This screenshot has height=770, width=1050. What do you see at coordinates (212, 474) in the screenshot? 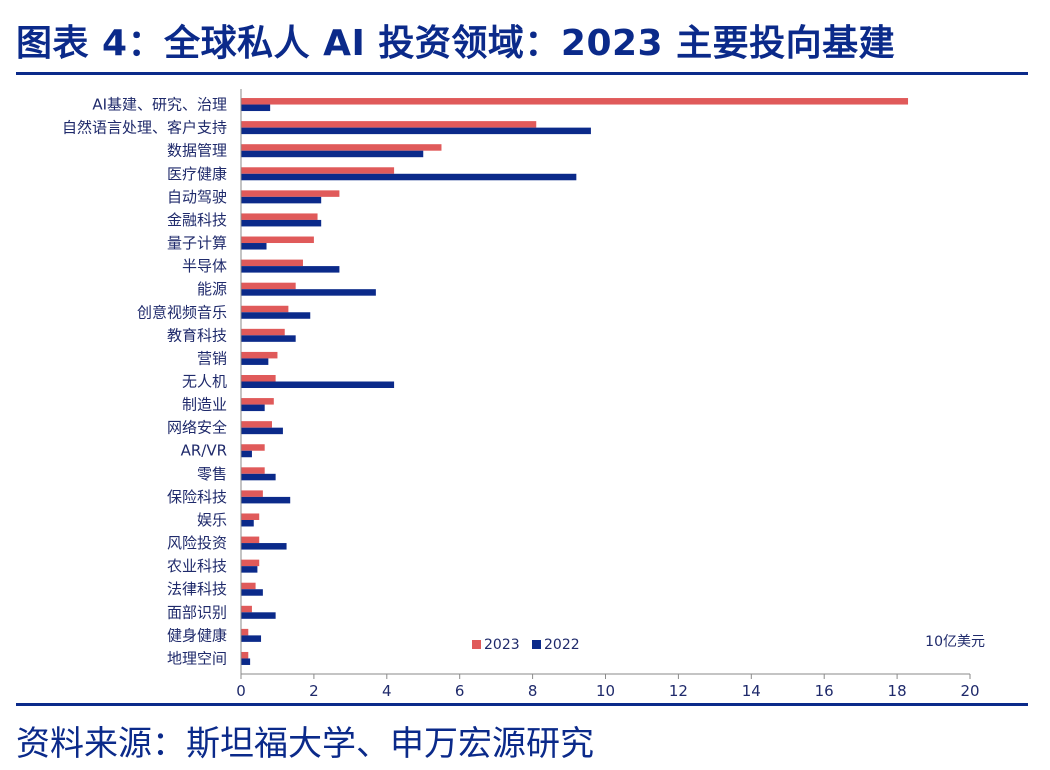
I see `category-label: 零售` at bounding box center [212, 474].